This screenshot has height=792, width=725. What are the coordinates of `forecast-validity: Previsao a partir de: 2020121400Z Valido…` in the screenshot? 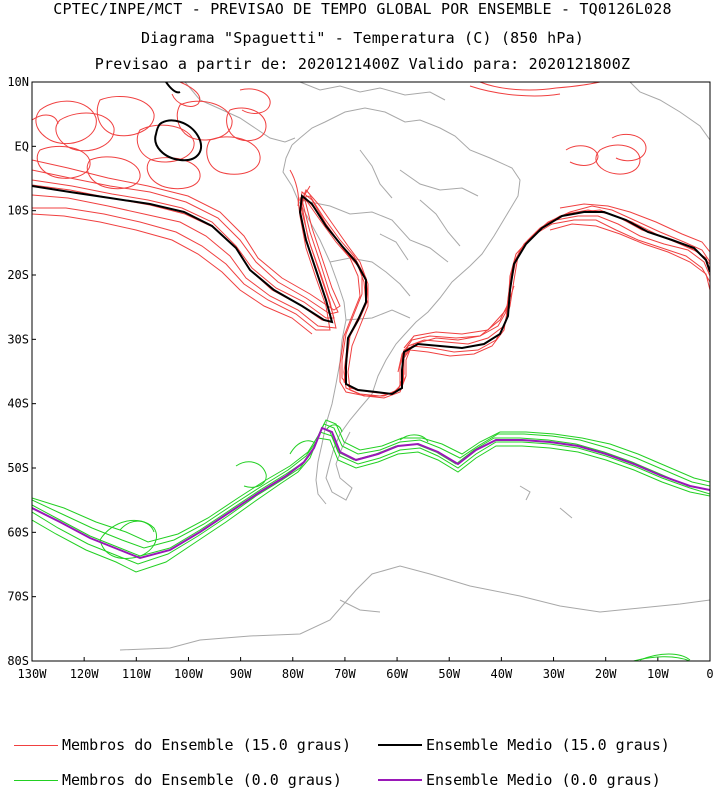 It's located at (362, 64).